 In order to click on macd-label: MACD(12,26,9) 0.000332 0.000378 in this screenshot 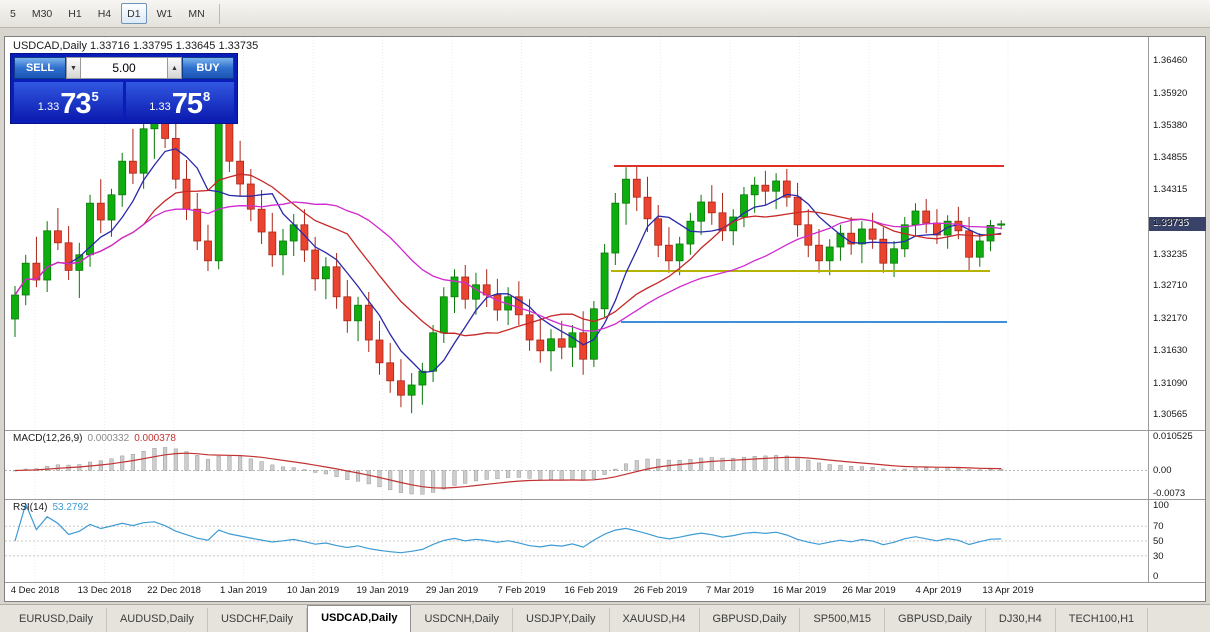, I will do `click(94, 438)`.